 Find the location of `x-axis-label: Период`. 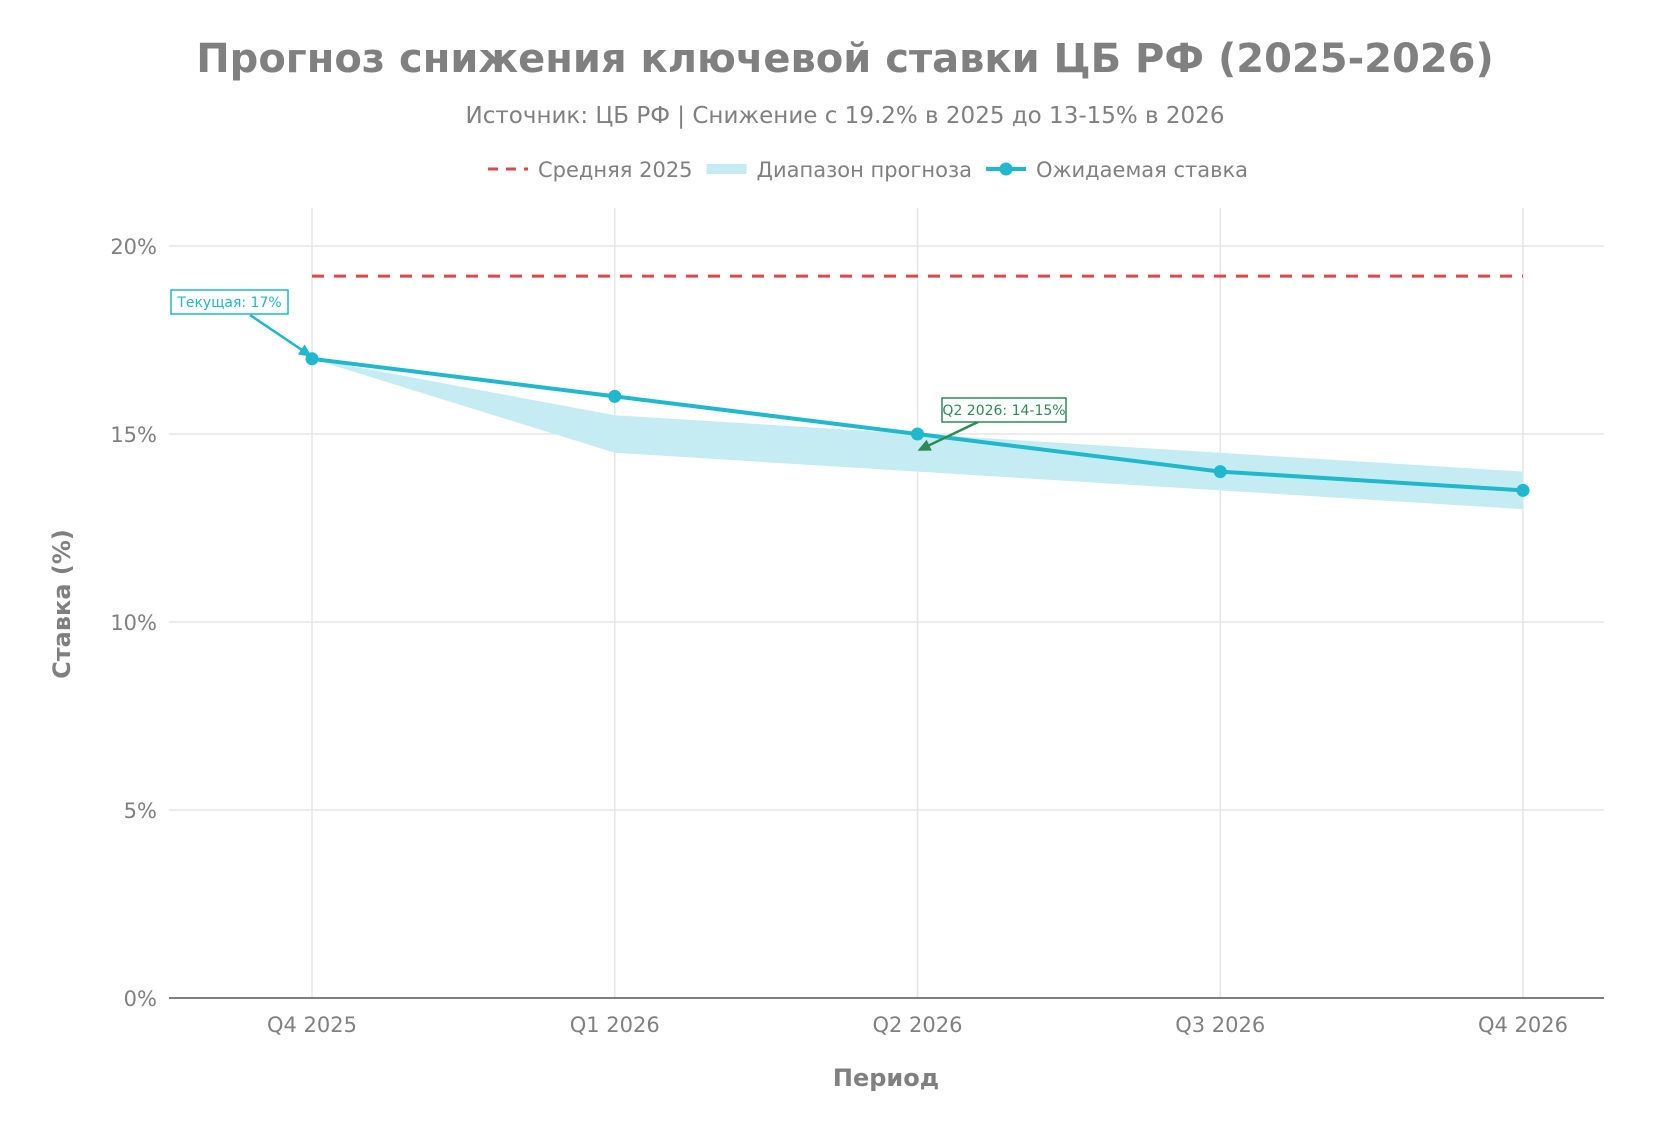

x-axis-label: Период is located at coordinates (886, 1078).